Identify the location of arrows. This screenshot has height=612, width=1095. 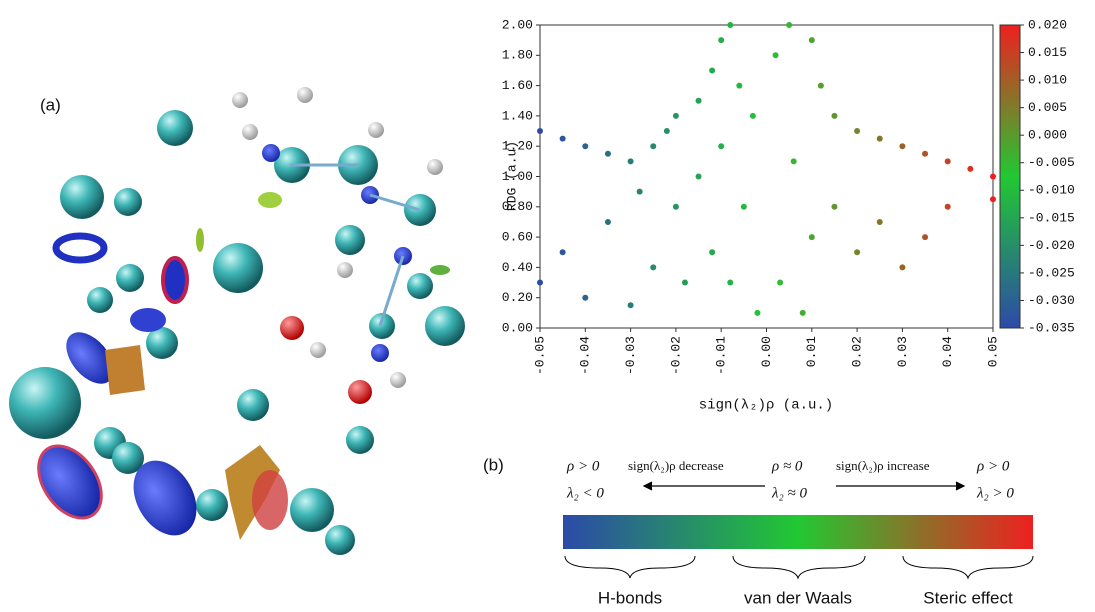
(804, 486).